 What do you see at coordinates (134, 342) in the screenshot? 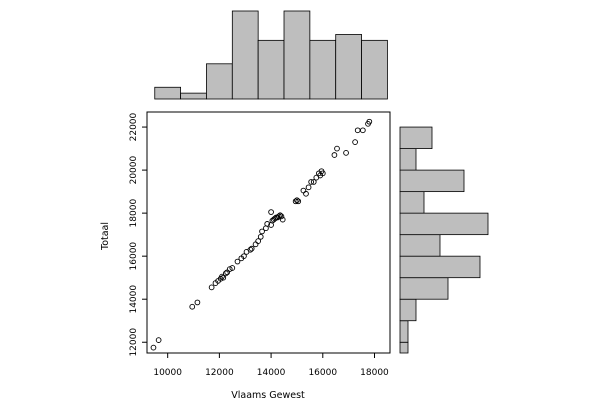
I see `y-tick-label: 12000` at bounding box center [134, 342].